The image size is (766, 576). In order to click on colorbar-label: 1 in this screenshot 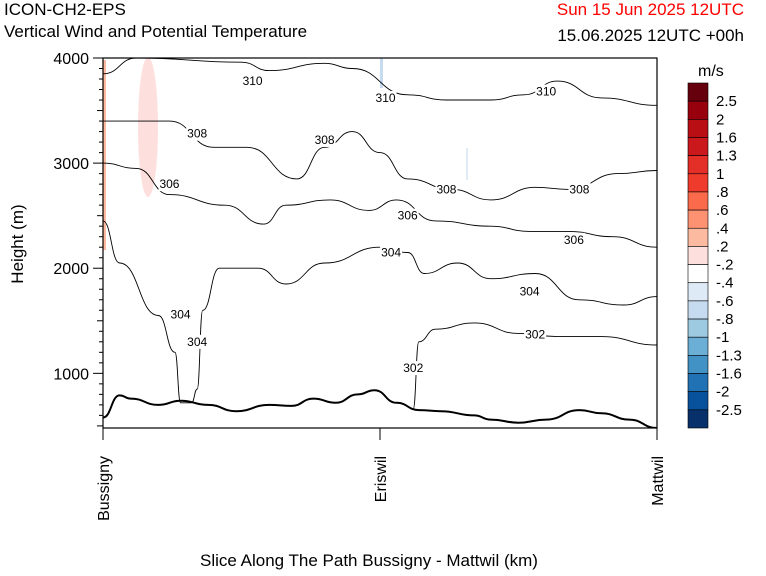, I will do `click(720, 174)`.